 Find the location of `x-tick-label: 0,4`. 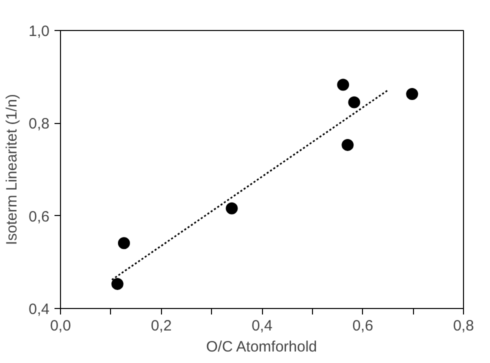

x-tick-label: 0,4 is located at coordinates (262, 326).